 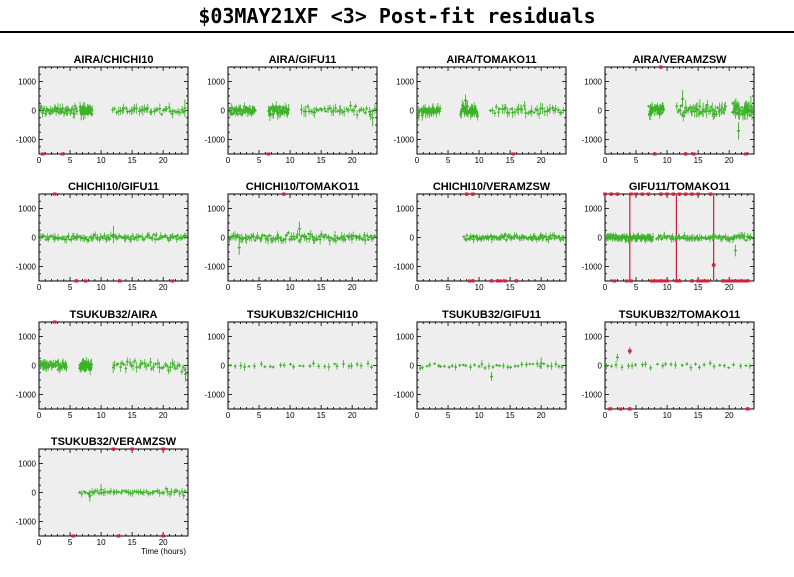 What do you see at coordinates (291, 236) in the screenshot?
I see `panel-chichi10-tomako11: CHICHI10/TOMAKO11 0 5 10 15 20 1000 0 -1000` at bounding box center [291, 236].